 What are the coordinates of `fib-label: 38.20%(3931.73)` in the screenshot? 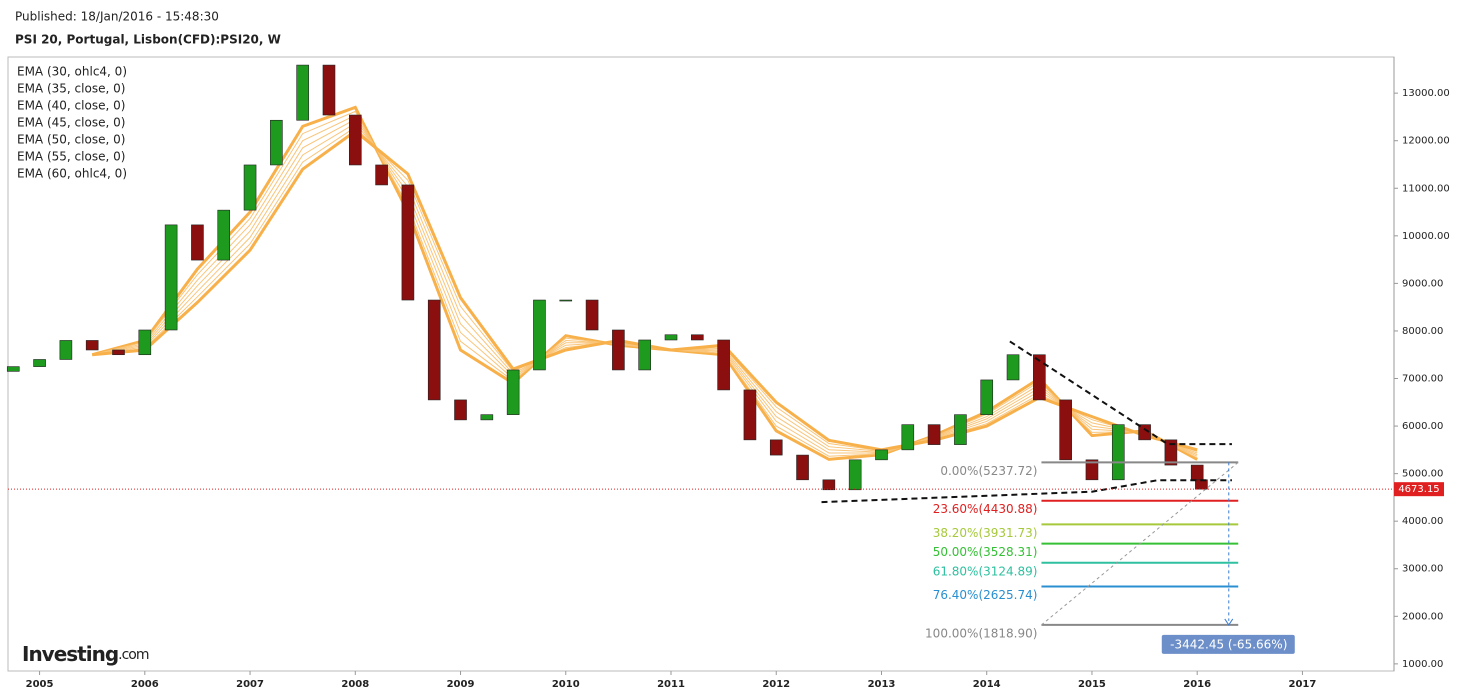 It's located at (985, 533).